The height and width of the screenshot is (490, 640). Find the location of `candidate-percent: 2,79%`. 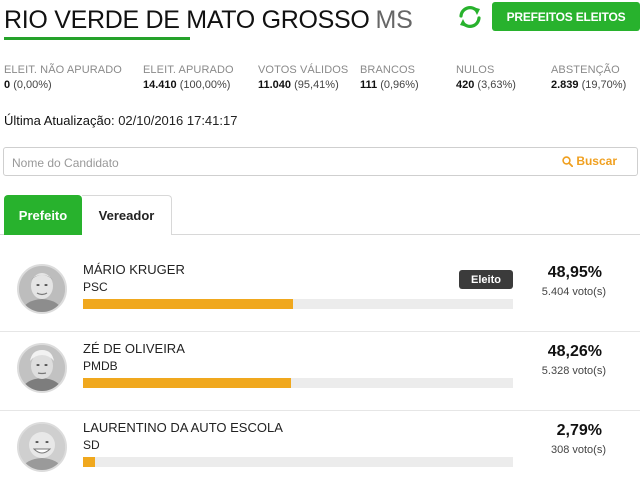

candidate-percent: 2,79% is located at coordinates (579, 430).